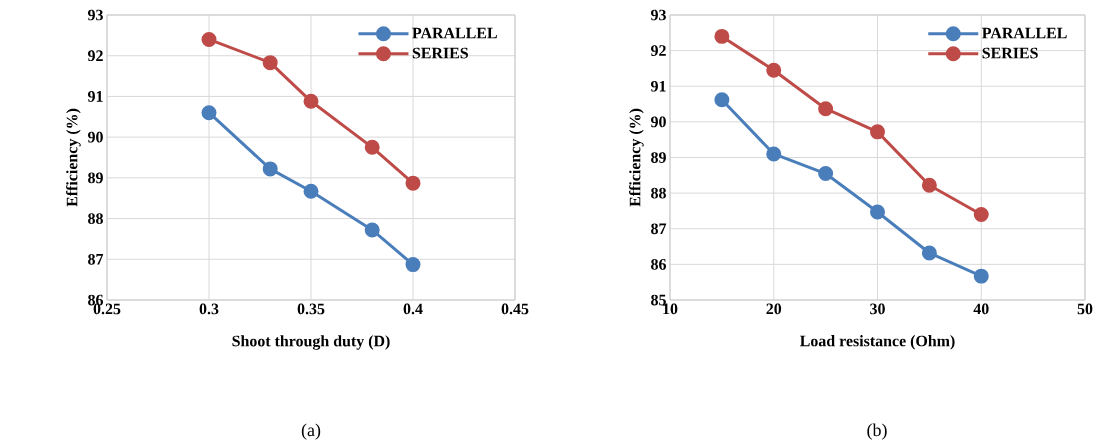 Image resolution: width=1119 pixels, height=448 pixels. Describe the element at coordinates (209, 309) in the screenshot. I see `x-tick-label: 0.3` at that location.